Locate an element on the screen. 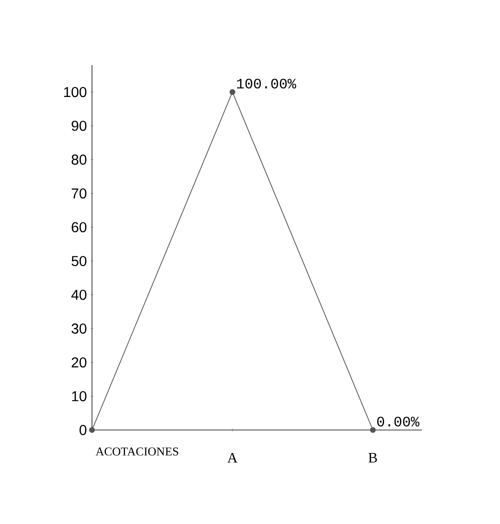 This screenshot has width=500, height=524. data-label: 0.00% is located at coordinates (398, 421).